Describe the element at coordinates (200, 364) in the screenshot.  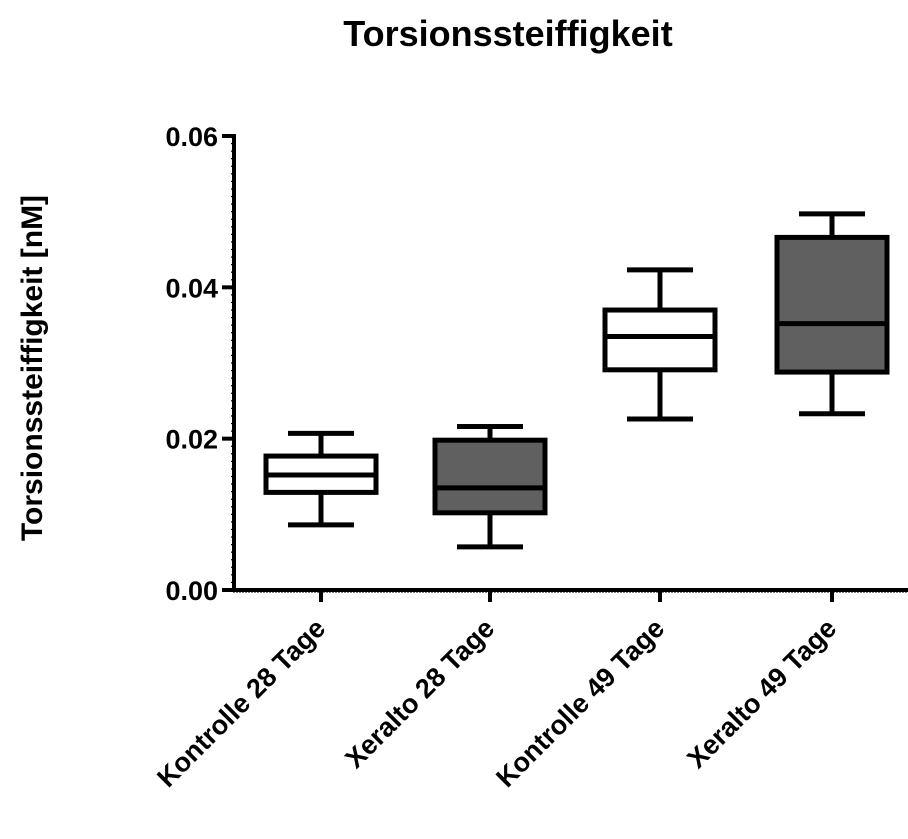
I see `y-axis: 0.00 0.02 0.04 0.06` at that location.